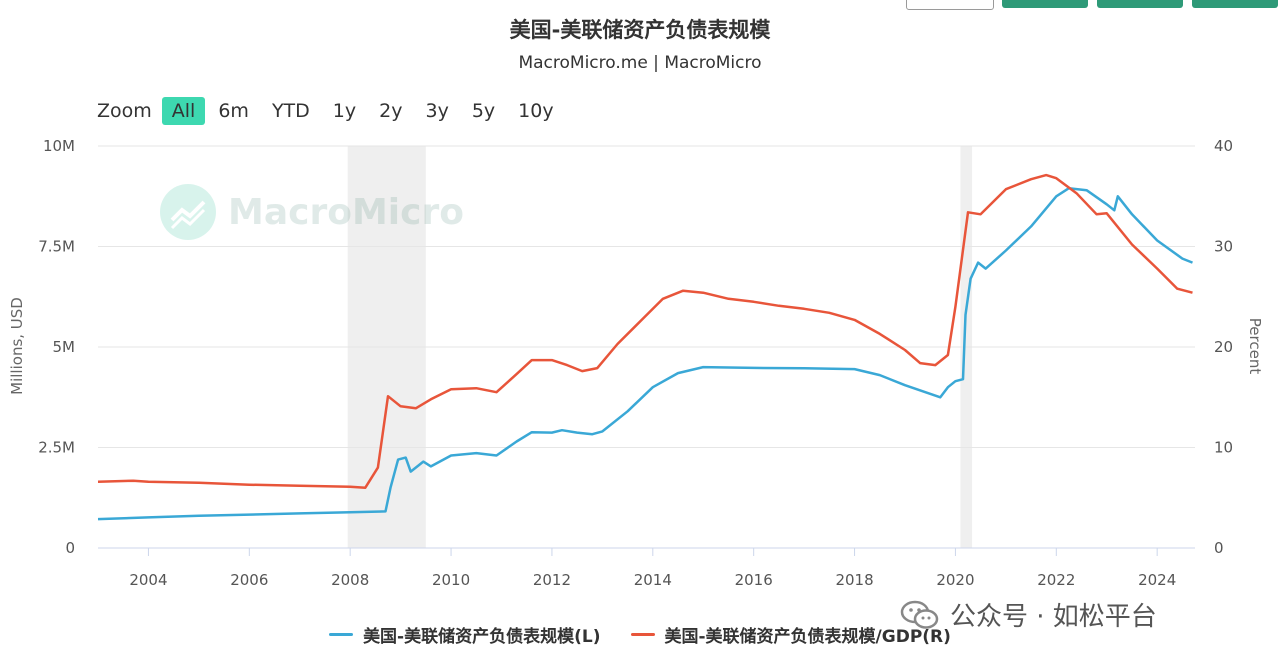  I want to click on zoom-ytd-button: YTD, so click(290, 111).